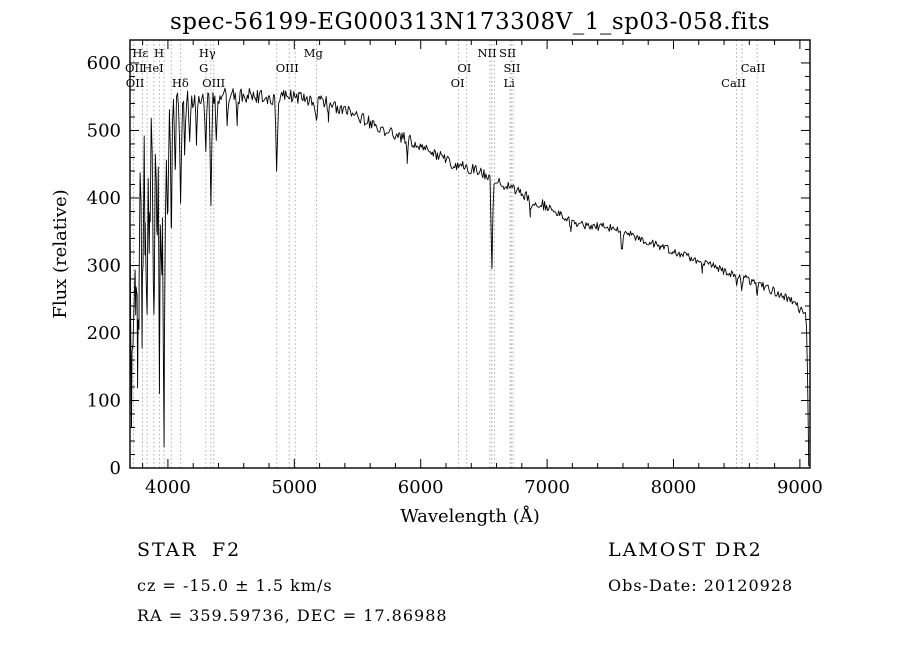 This screenshot has height=650, width=900. I want to click on ra-dec: RA = 359.59736, DEC = 17.86988, so click(292, 615).